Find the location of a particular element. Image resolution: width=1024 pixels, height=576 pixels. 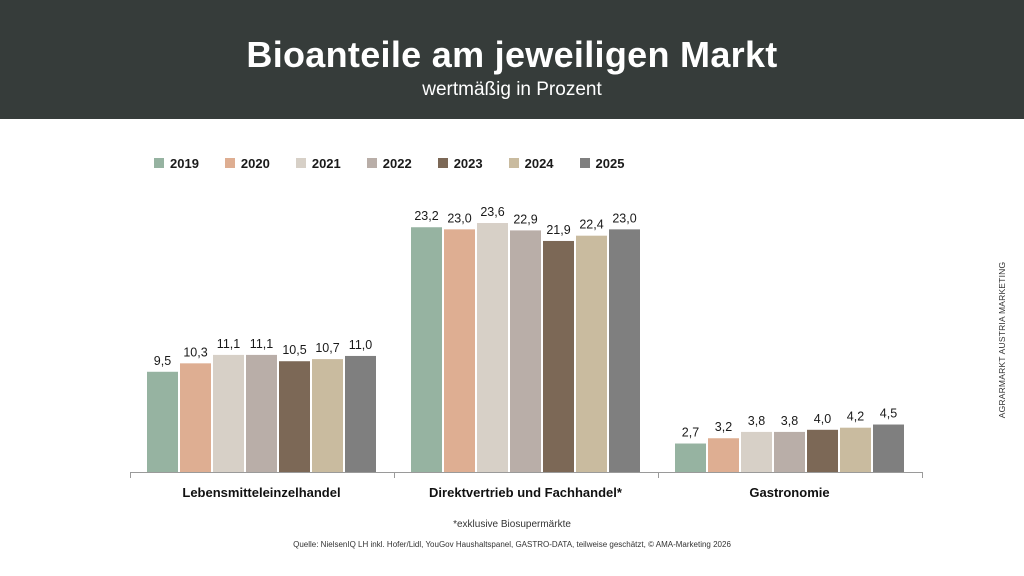

legend-label: 2025 is located at coordinates (610, 163).